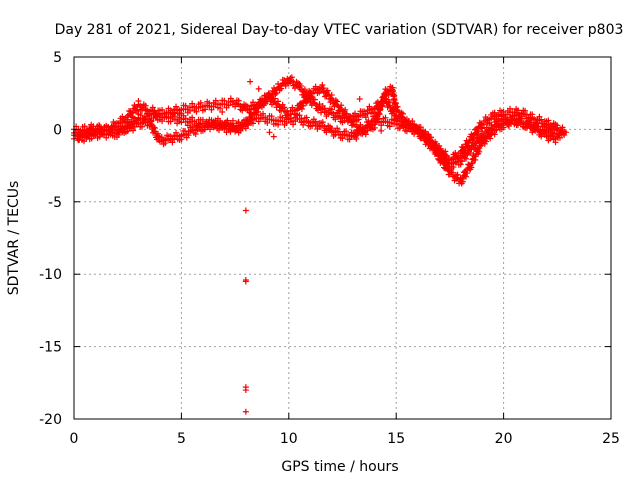 This screenshot has width=640, height=480. Describe the element at coordinates (50, 348) in the screenshot. I see `y-tick-label: -15` at that location.